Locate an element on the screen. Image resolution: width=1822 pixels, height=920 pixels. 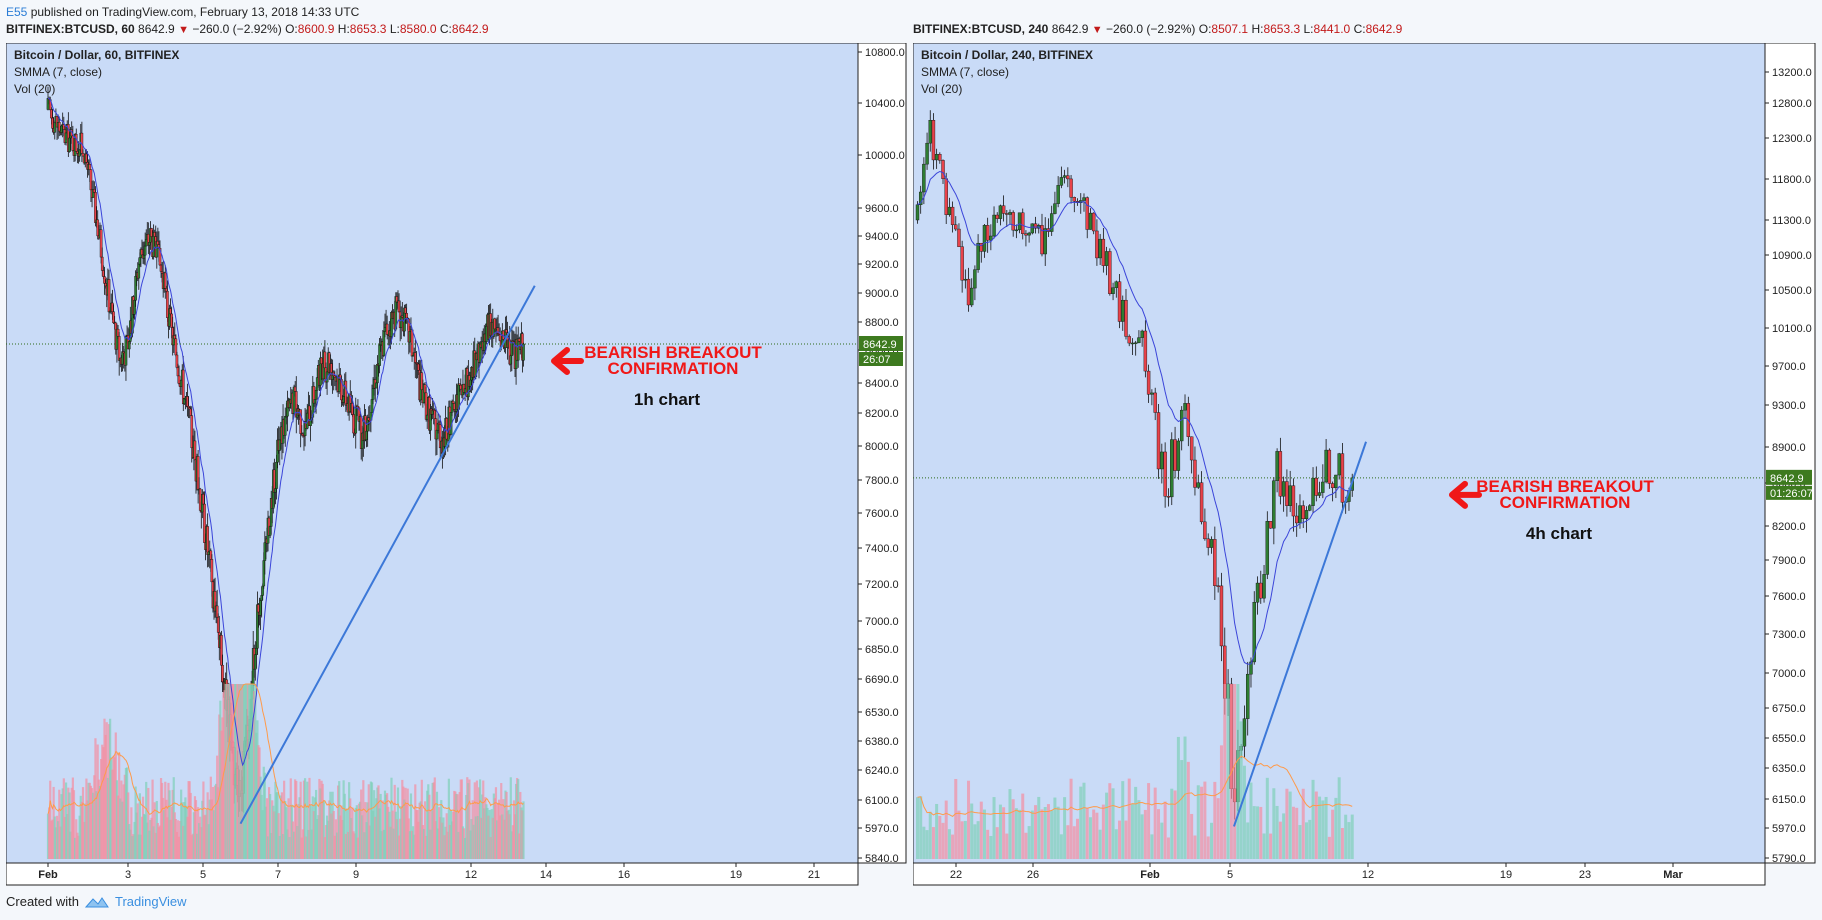
y-tick-label: 5970.0 is located at coordinates (1789, 829).